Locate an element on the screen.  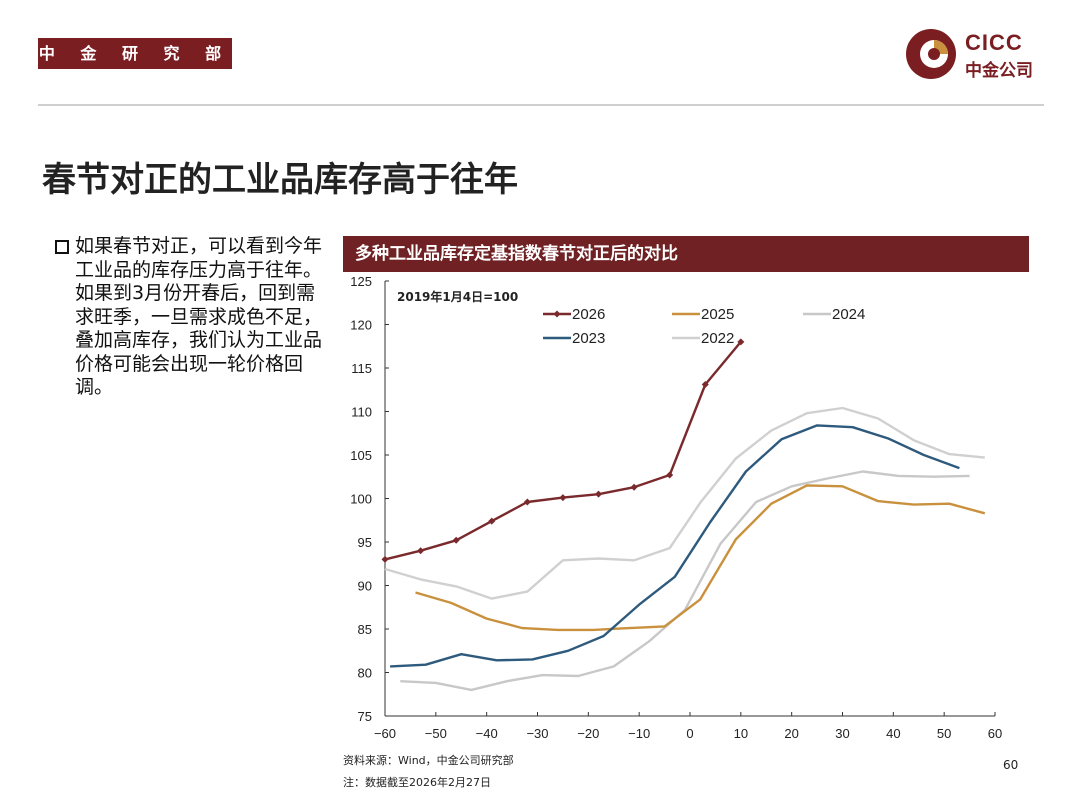
legend-label-2025: 2025 is located at coordinates (717, 314).